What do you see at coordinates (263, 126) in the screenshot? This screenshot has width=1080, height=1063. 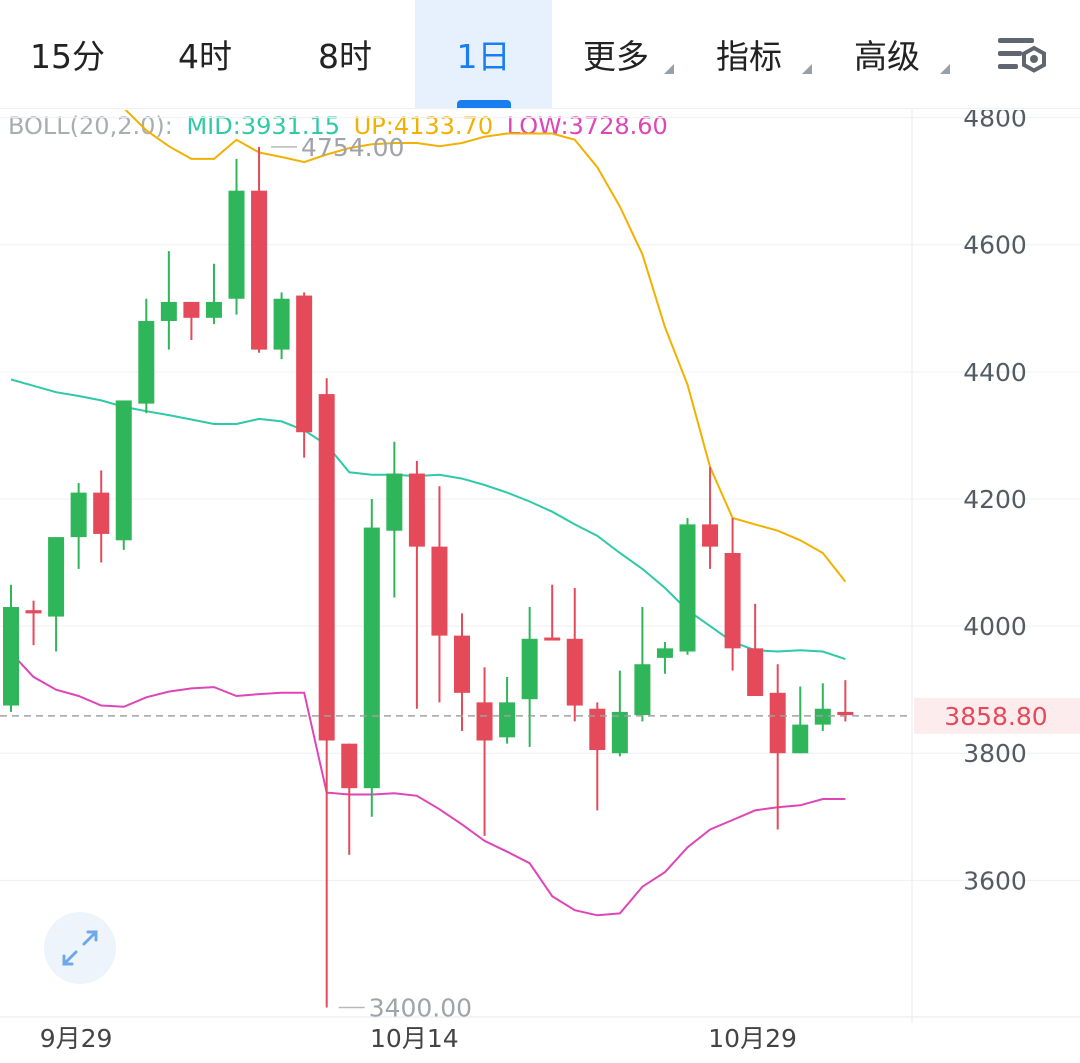 I see `boll-mid-value: MID:3931.15` at bounding box center [263, 126].